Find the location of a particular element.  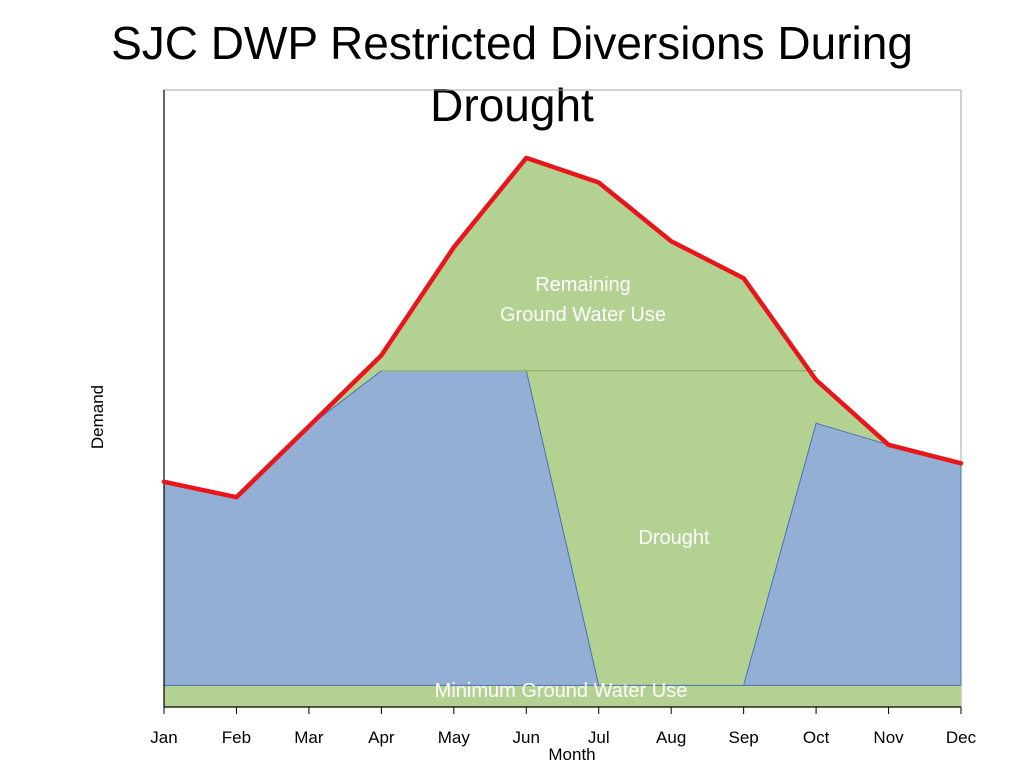

tick-layer: Jan Feb Mar Apr May Jun Jul Aug Sep Oct Nov Dec is located at coordinates (563, 727).